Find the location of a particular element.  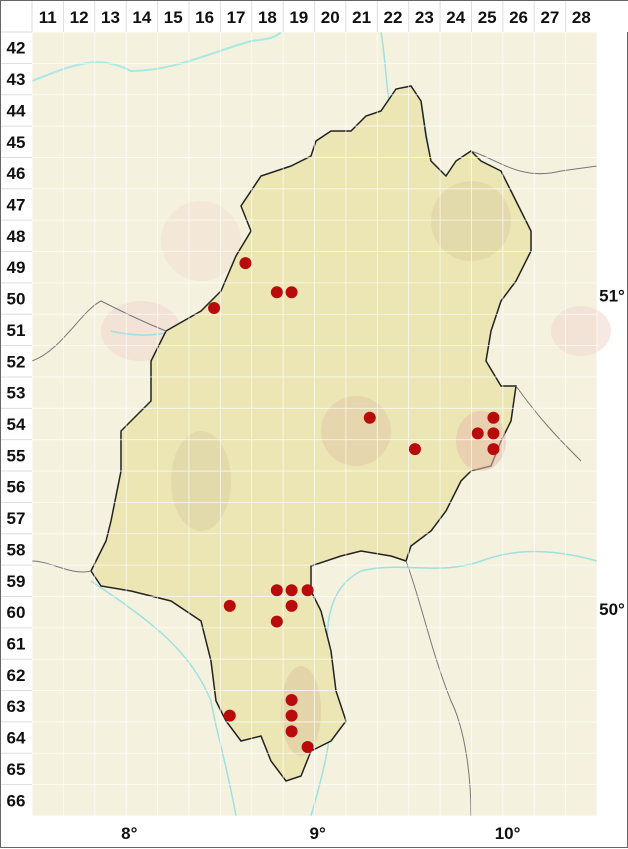

column-label: 24 is located at coordinates (455, 17).